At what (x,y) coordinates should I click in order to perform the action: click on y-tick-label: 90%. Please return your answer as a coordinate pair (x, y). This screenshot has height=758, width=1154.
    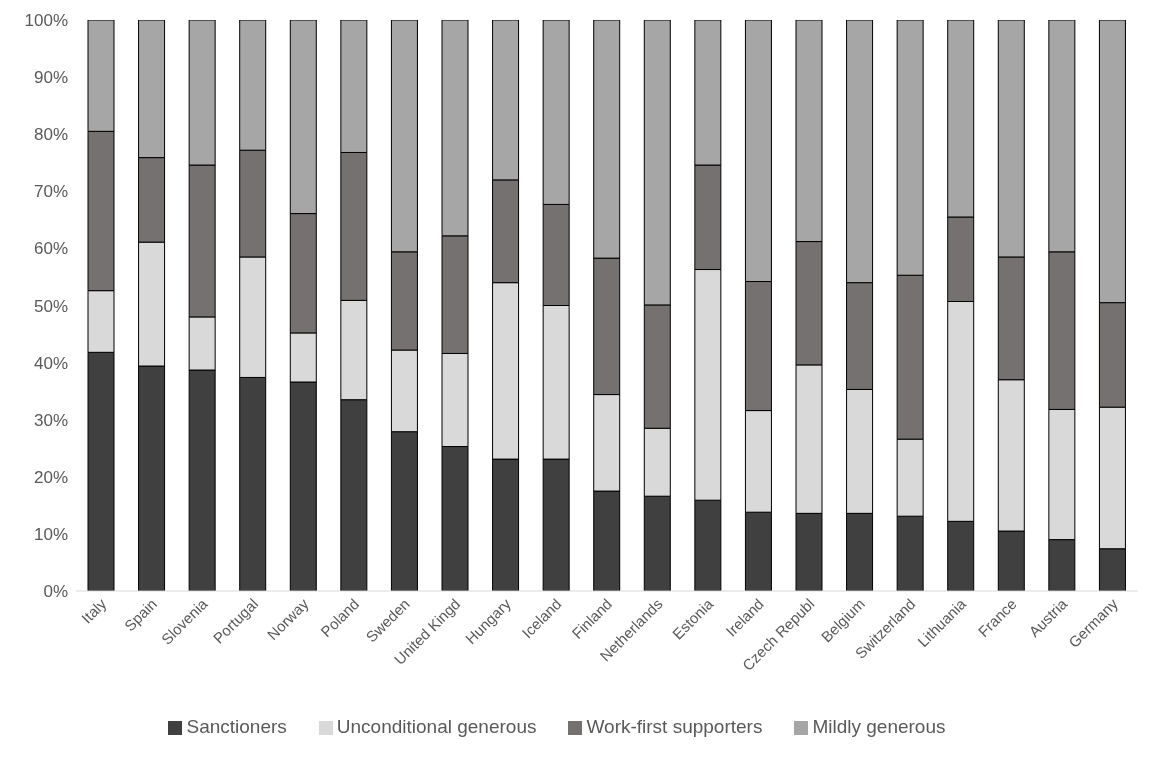
    Looking at the image, I should click on (50, 78).